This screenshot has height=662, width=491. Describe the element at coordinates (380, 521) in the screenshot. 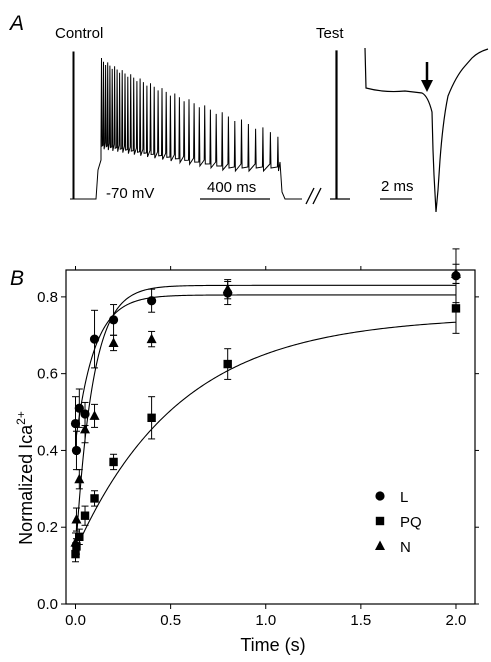

I see `legend-marker-PQ` at that location.